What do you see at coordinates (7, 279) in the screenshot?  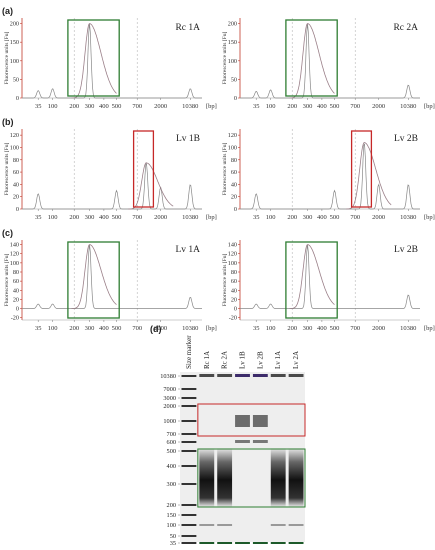 I see `y-axis-label: Fluorescence units [Fu]` at bounding box center [7, 279].